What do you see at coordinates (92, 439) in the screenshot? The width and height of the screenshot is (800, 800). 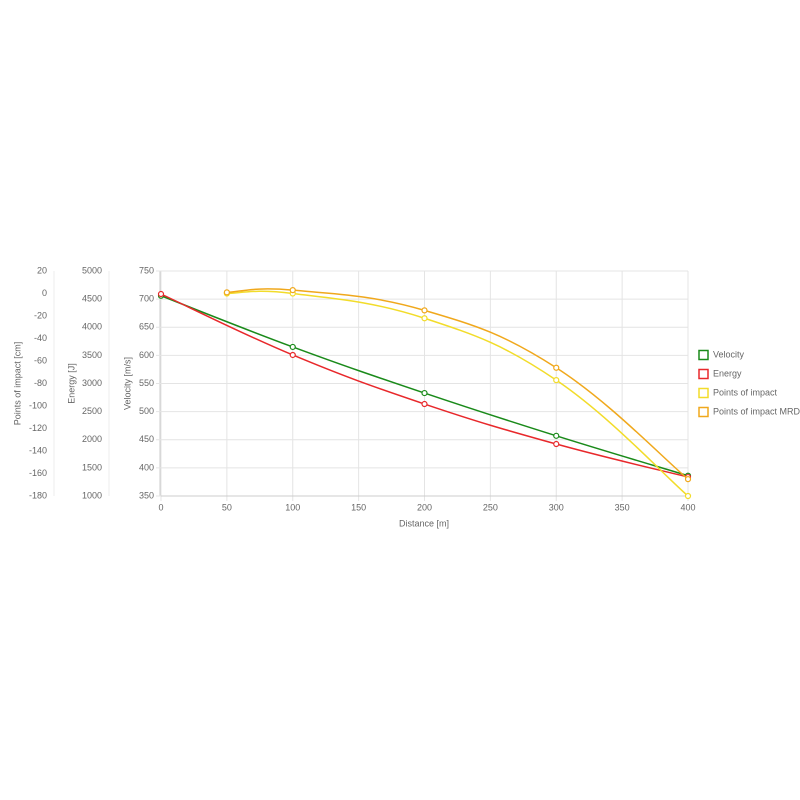 I see `y-tick-label: 2000` at bounding box center [92, 439].